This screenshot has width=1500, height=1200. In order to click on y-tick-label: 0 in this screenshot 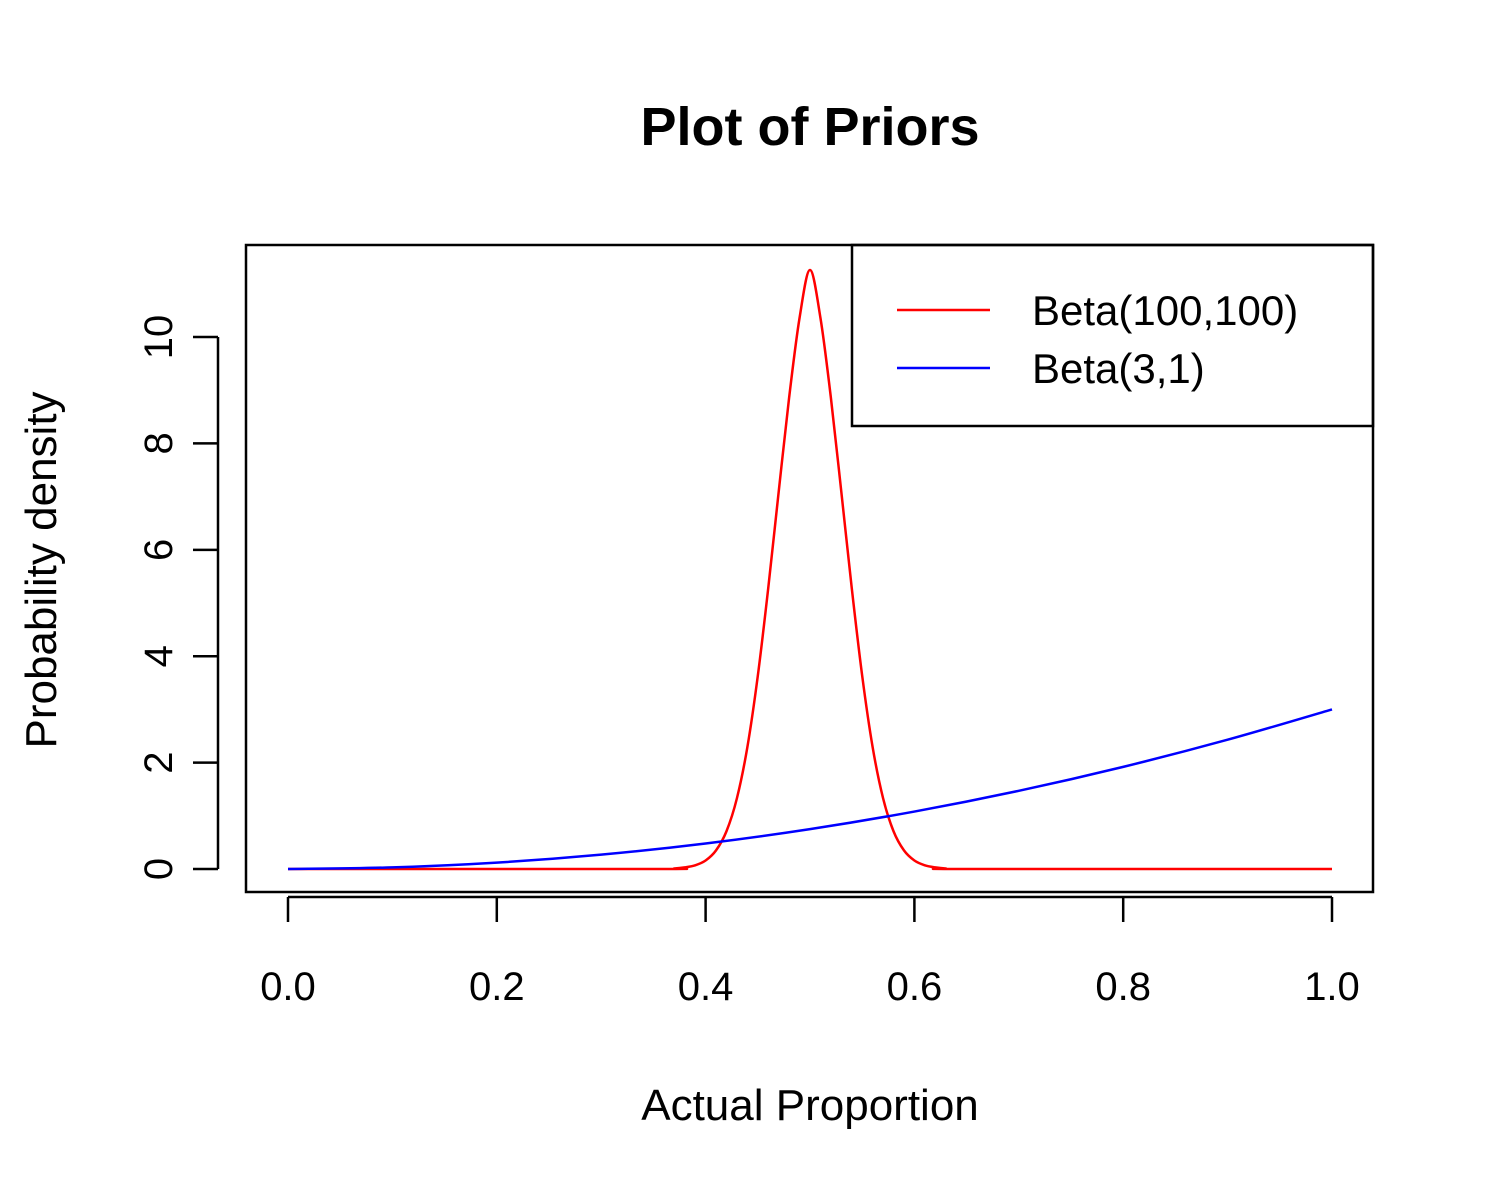, I will do `click(159, 869)`.